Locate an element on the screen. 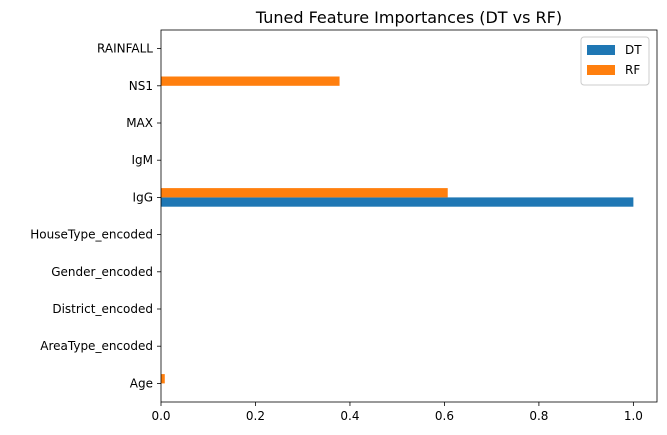  legend-label-rf: RF is located at coordinates (632, 70).